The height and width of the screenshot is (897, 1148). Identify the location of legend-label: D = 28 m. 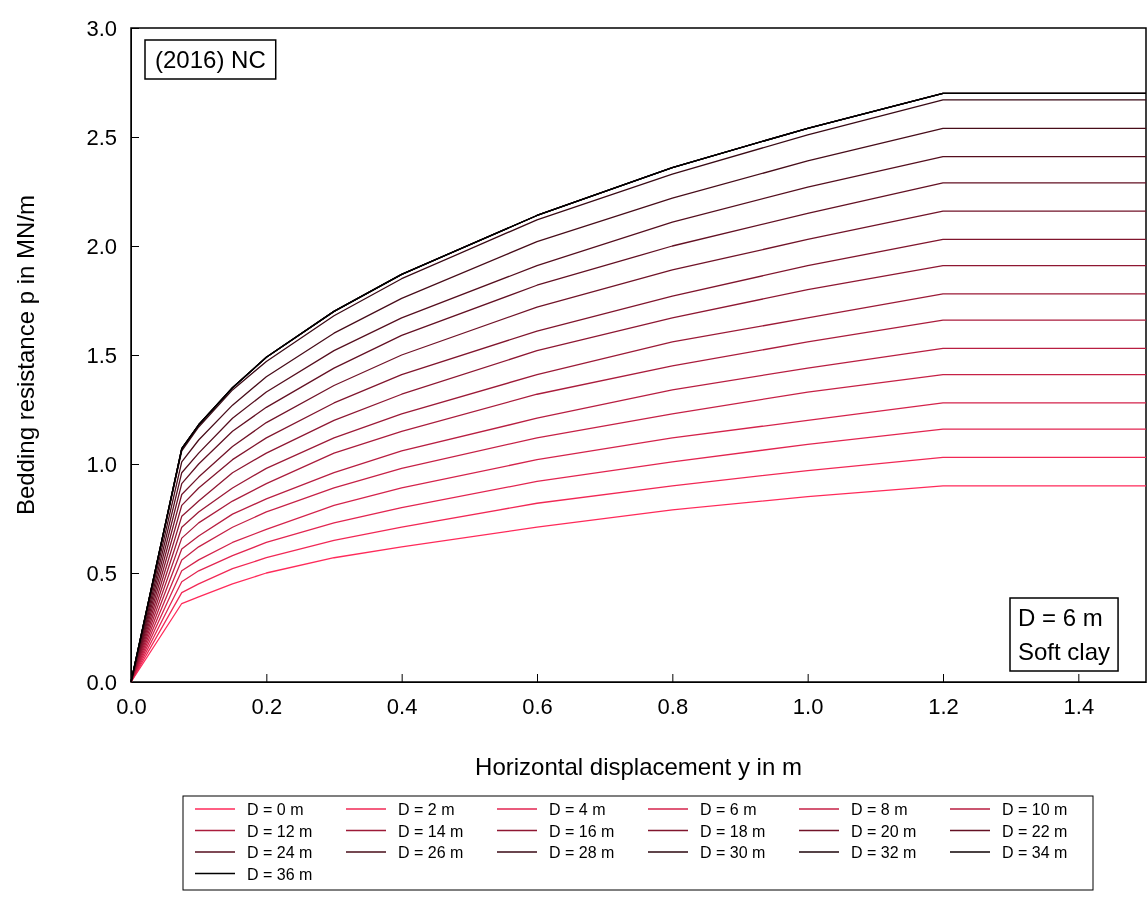
(582, 852).